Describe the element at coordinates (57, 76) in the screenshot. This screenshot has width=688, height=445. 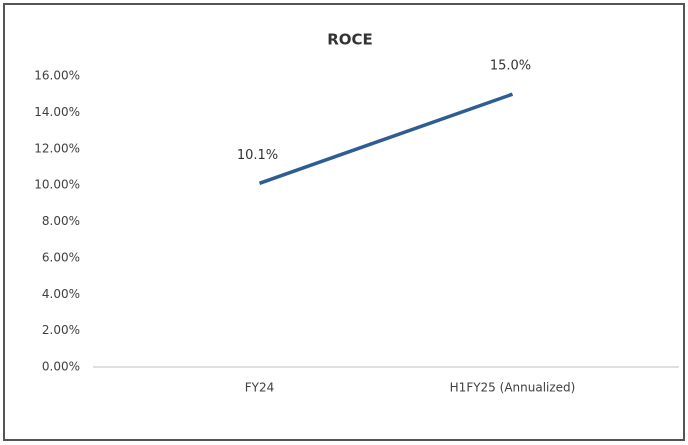
I see `y-tick-label: 16.00%` at that location.